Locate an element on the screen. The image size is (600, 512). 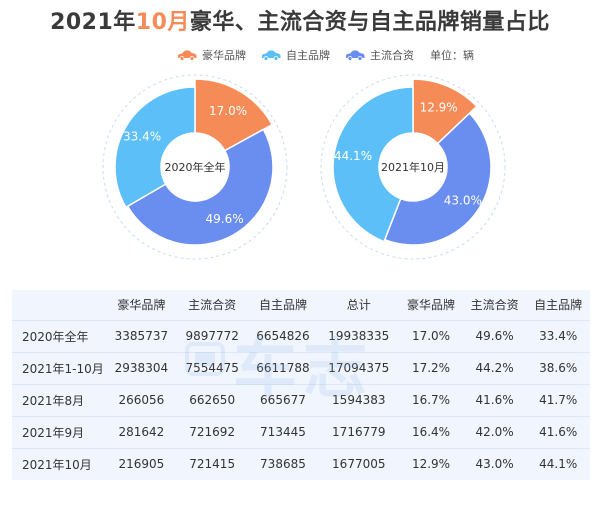
table-cell: 41.7% is located at coordinates (558, 399).